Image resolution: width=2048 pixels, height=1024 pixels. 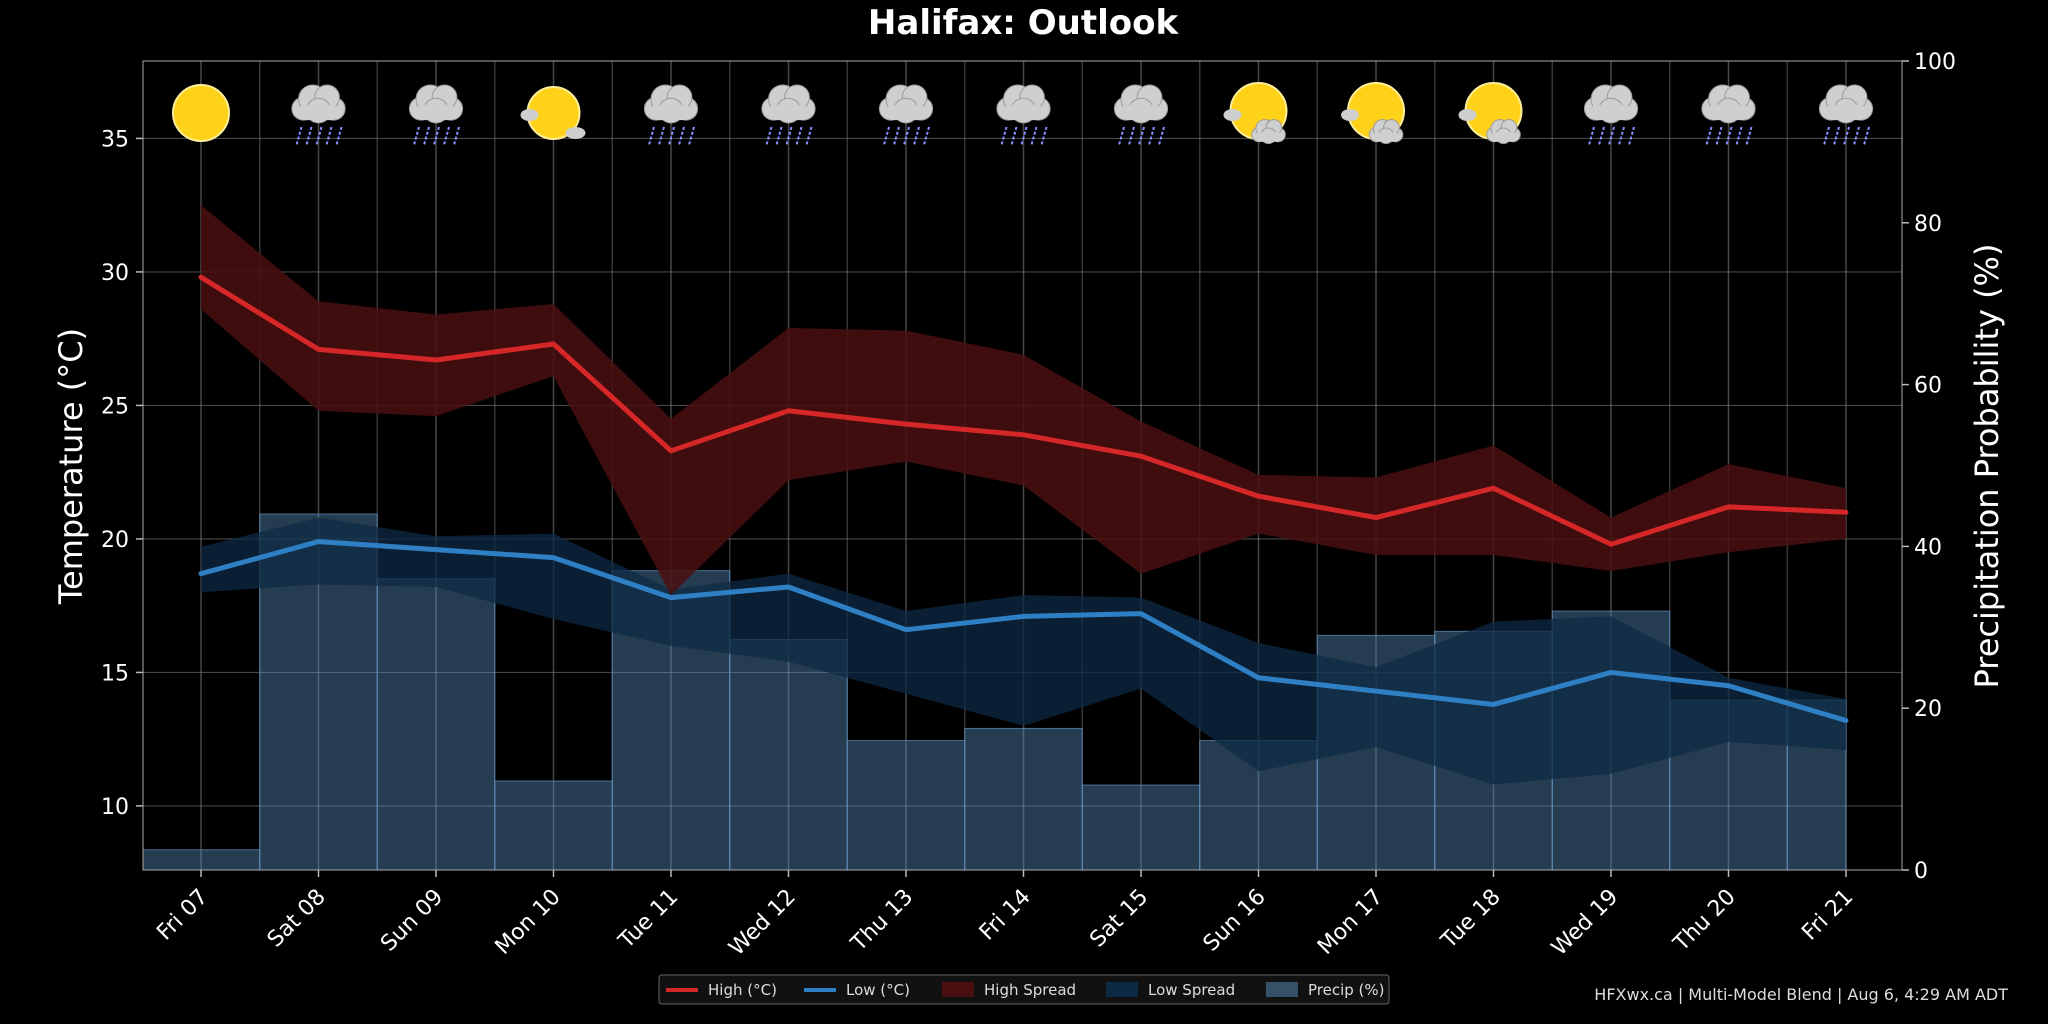 What do you see at coordinates (115, 673) in the screenshot?
I see `y-tick-label: 15` at bounding box center [115, 673].